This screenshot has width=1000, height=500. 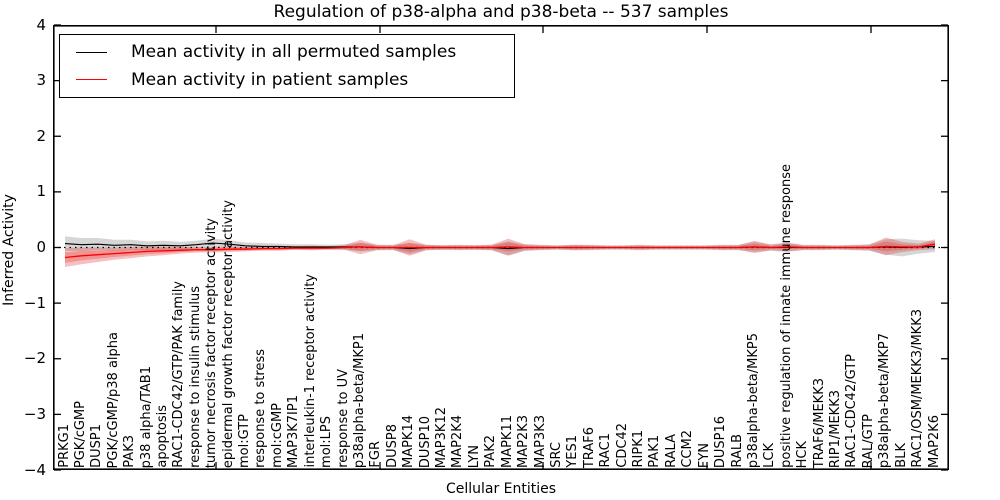 What do you see at coordinates (97, 446) in the screenshot?
I see `x-tick-label: DUSP1` at bounding box center [97, 446].